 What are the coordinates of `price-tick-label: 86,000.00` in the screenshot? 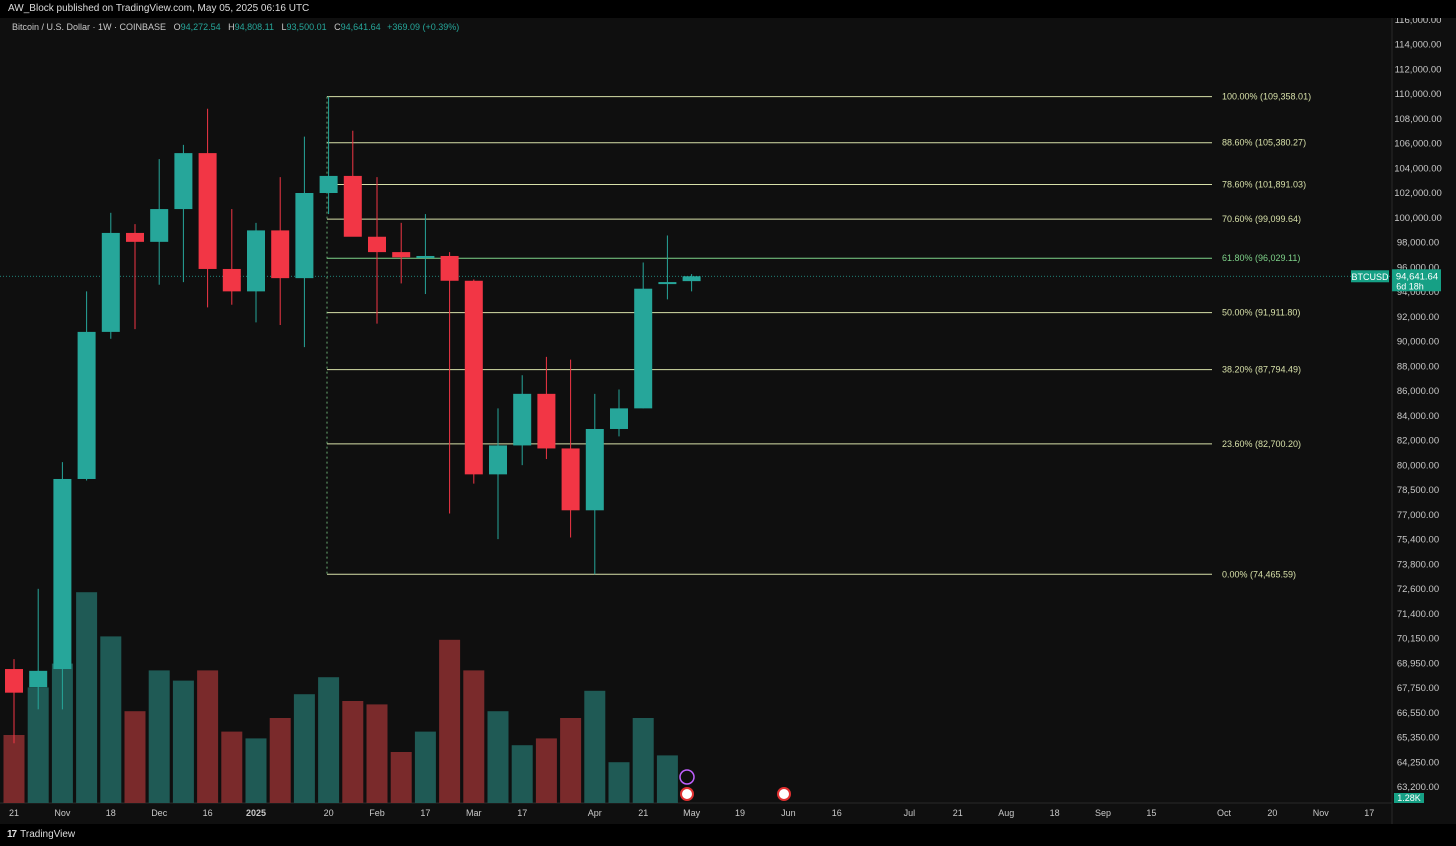 It's located at (1418, 391).